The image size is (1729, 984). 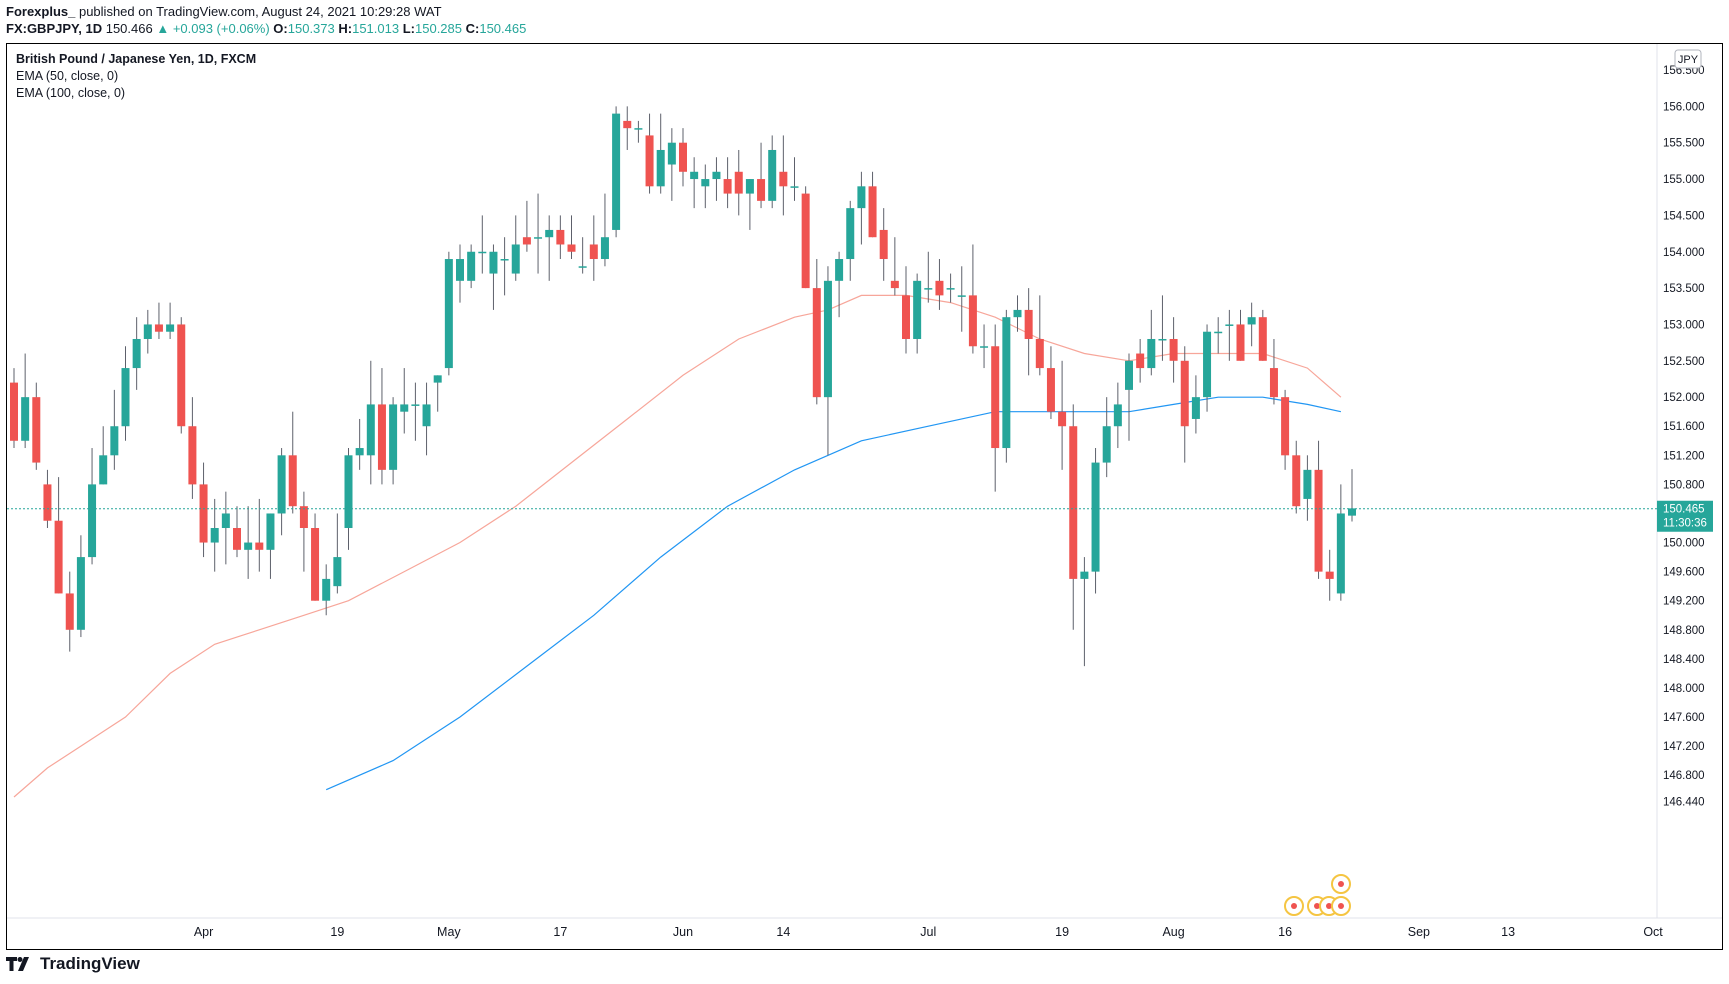 I want to click on tradingview-logo: TradingView, so click(x=73, y=964).